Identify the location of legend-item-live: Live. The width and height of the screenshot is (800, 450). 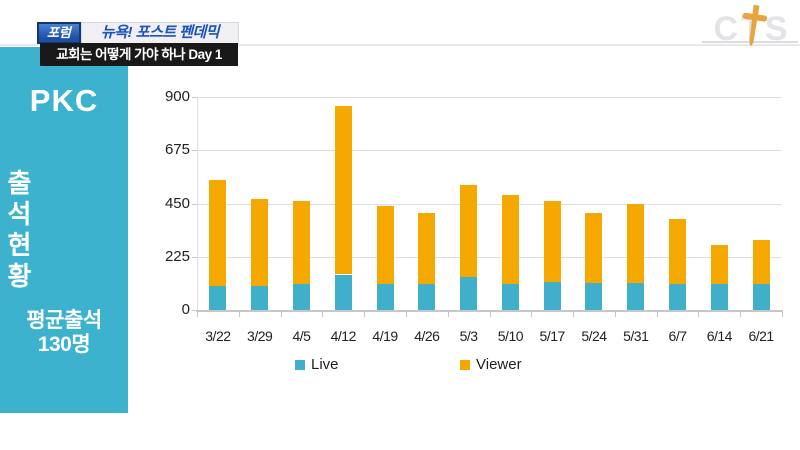
(317, 364).